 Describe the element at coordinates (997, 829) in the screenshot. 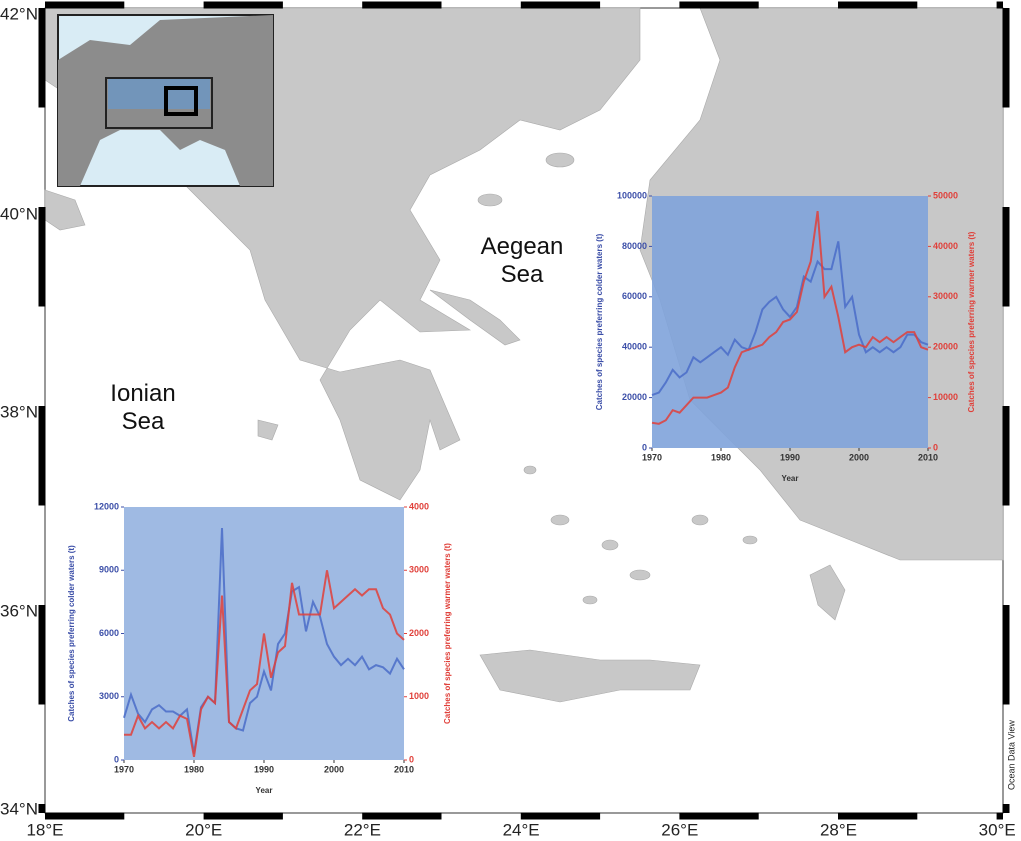

I see `lon-label: 30°E` at that location.